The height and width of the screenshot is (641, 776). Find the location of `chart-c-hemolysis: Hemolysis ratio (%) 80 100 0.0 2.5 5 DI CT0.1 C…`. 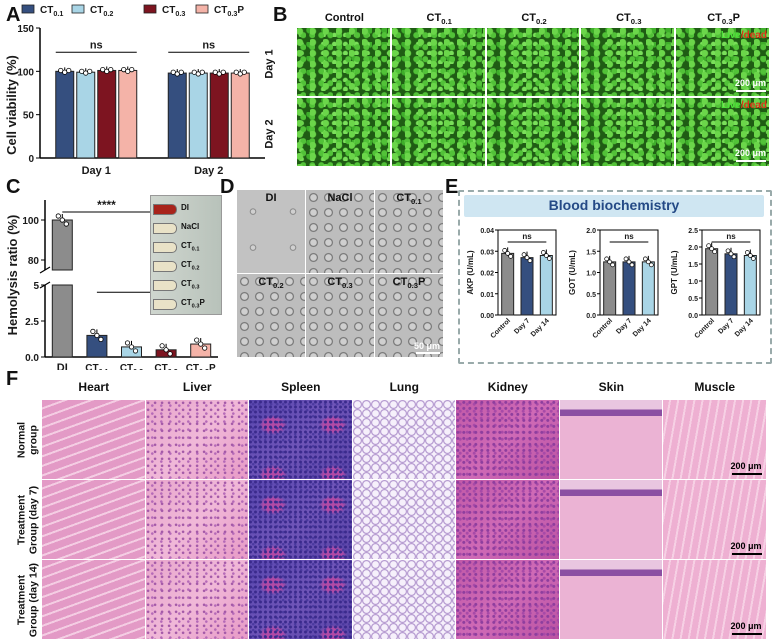

chart-c-hemolysis: Hemolysis ratio (%) 80 100 0.0 2.5 5 DI CT0.1 C… is located at coordinates (111, 284).